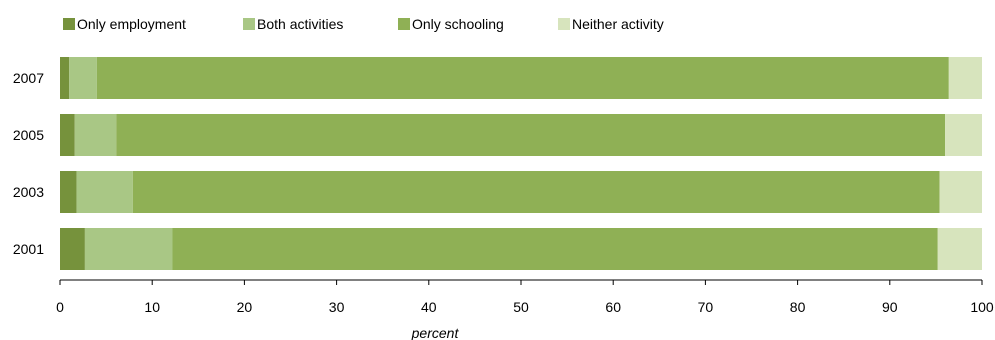  I want to click on legend-label: Neither activity, so click(618, 24).